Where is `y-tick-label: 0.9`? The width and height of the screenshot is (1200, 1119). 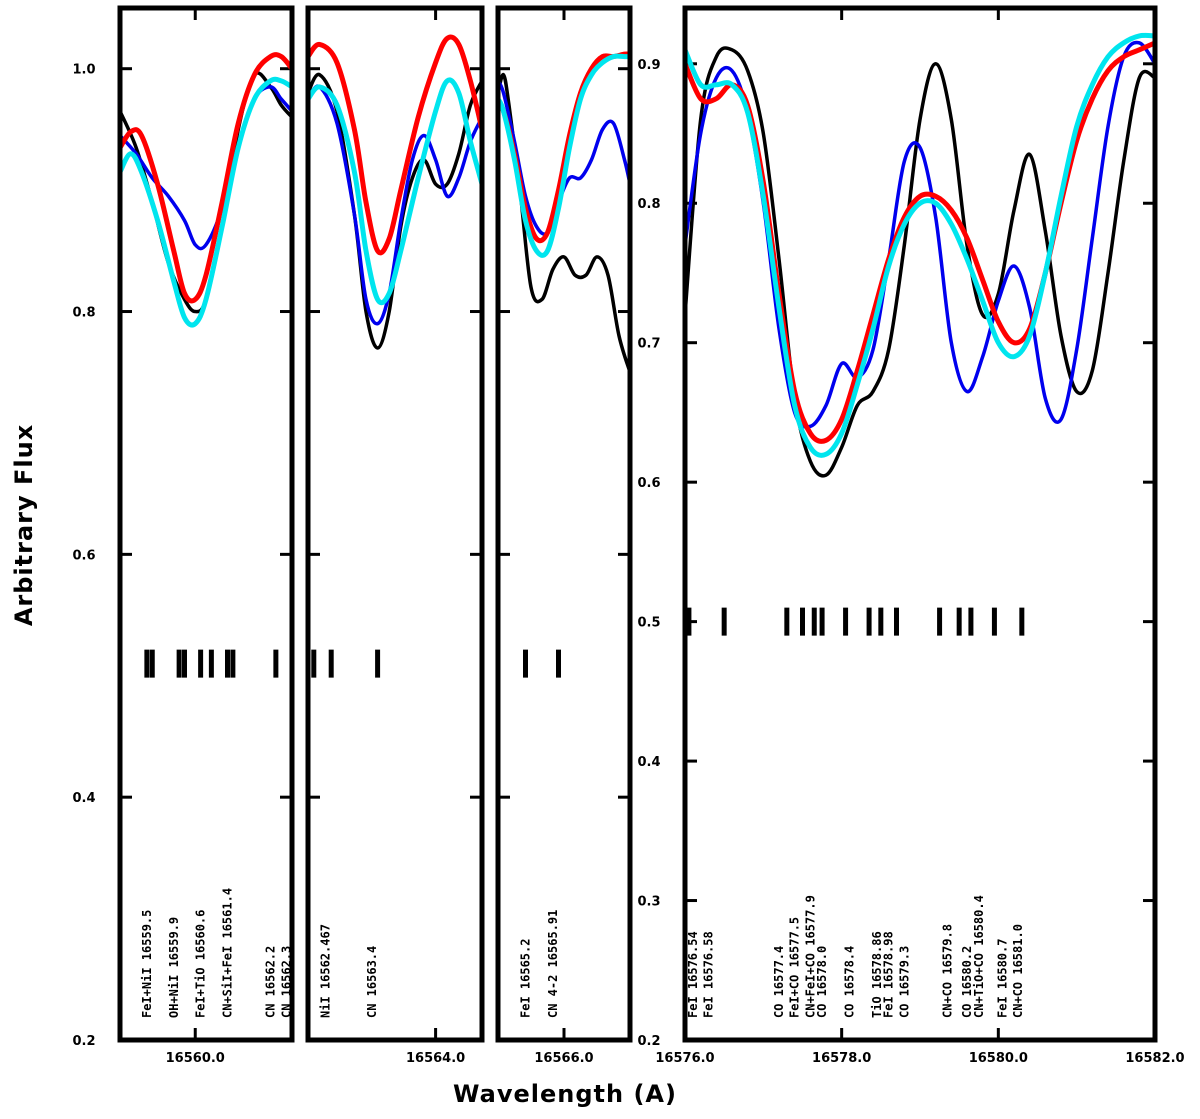
y-tick-label: 0.9 is located at coordinates (648, 65).